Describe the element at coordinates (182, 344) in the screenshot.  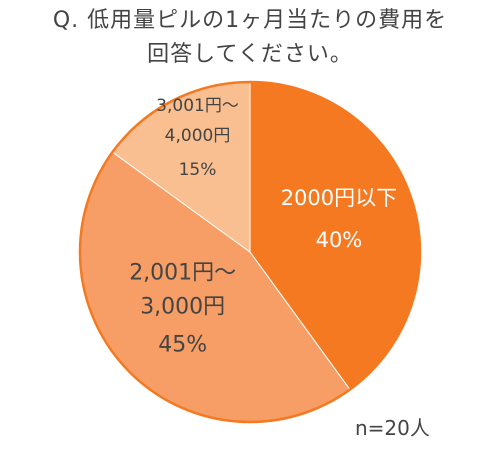
I see `slice-2-value-label: 45%` at that location.